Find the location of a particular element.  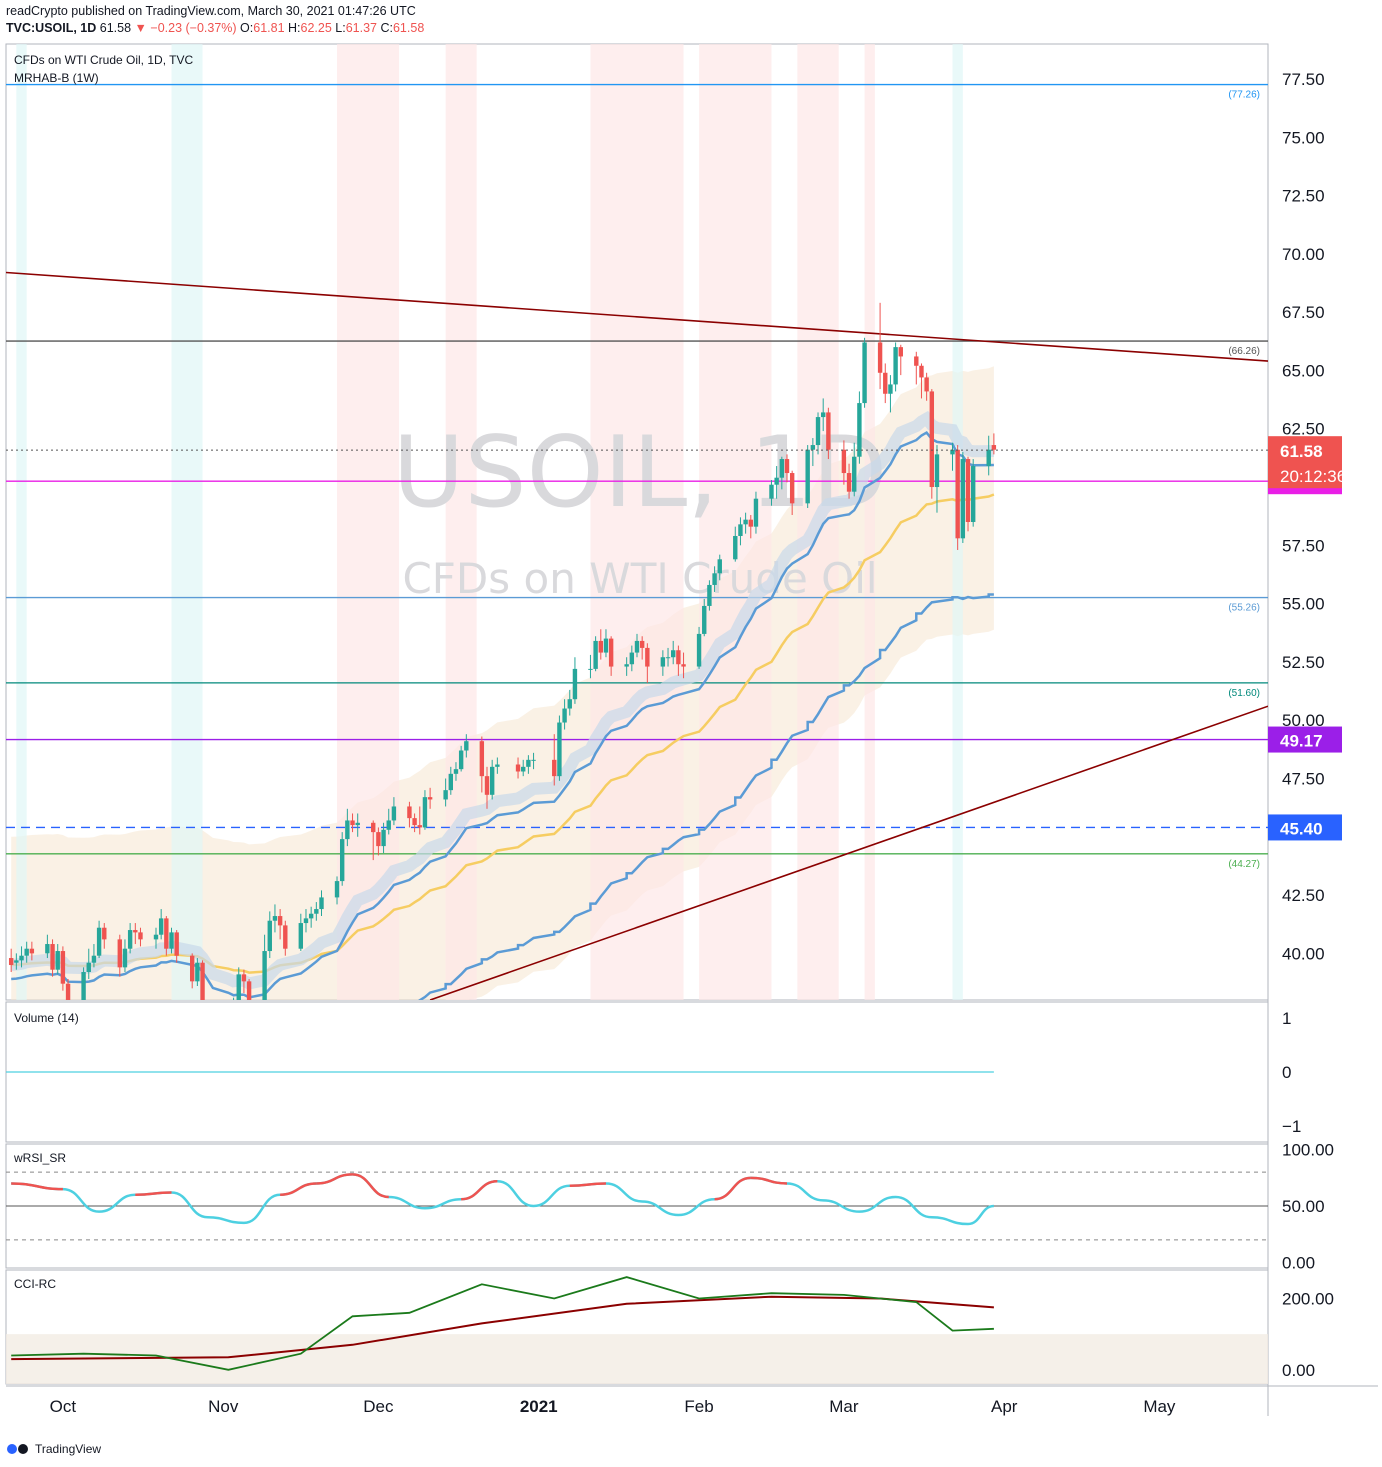

wrsi-tick-label: 0.00 is located at coordinates (1298, 1262).